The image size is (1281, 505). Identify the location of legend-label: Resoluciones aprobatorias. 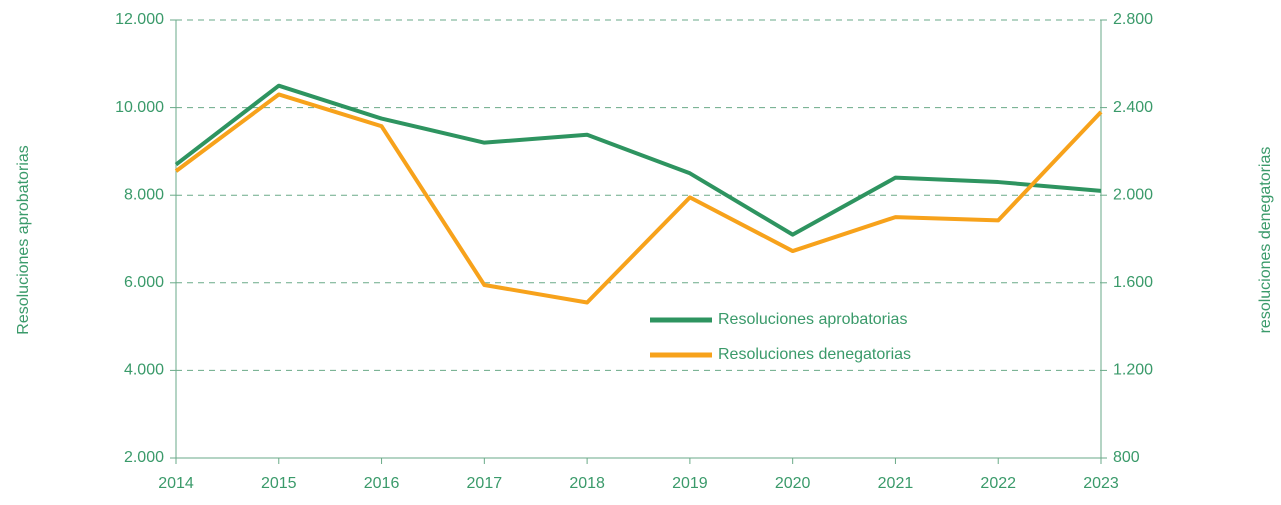
(812, 319).